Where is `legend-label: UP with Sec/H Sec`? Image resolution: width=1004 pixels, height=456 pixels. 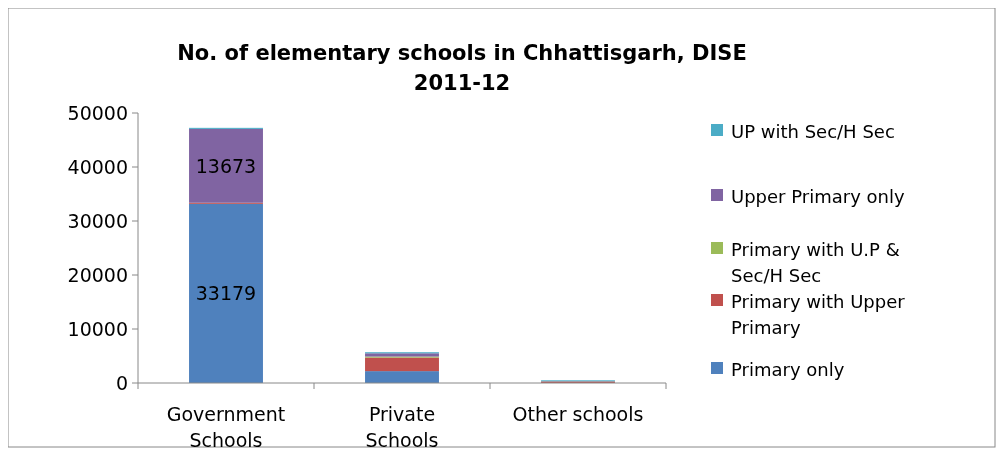 legend-label: UP with Sec/H Sec is located at coordinates (813, 131).